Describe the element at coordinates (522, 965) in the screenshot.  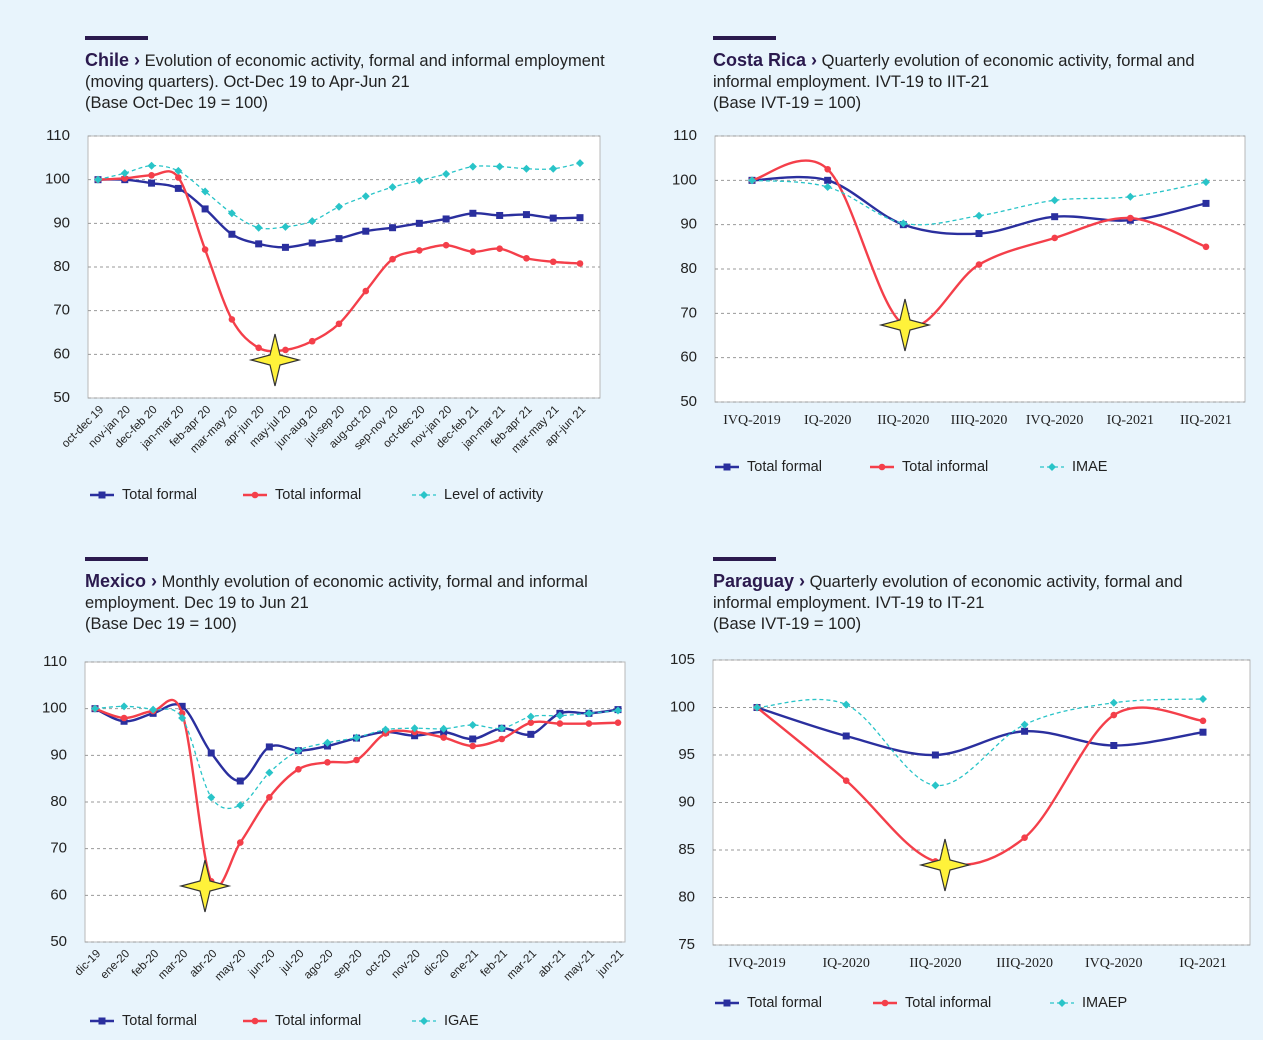
I see `x-tick-label: mar-21` at that location.